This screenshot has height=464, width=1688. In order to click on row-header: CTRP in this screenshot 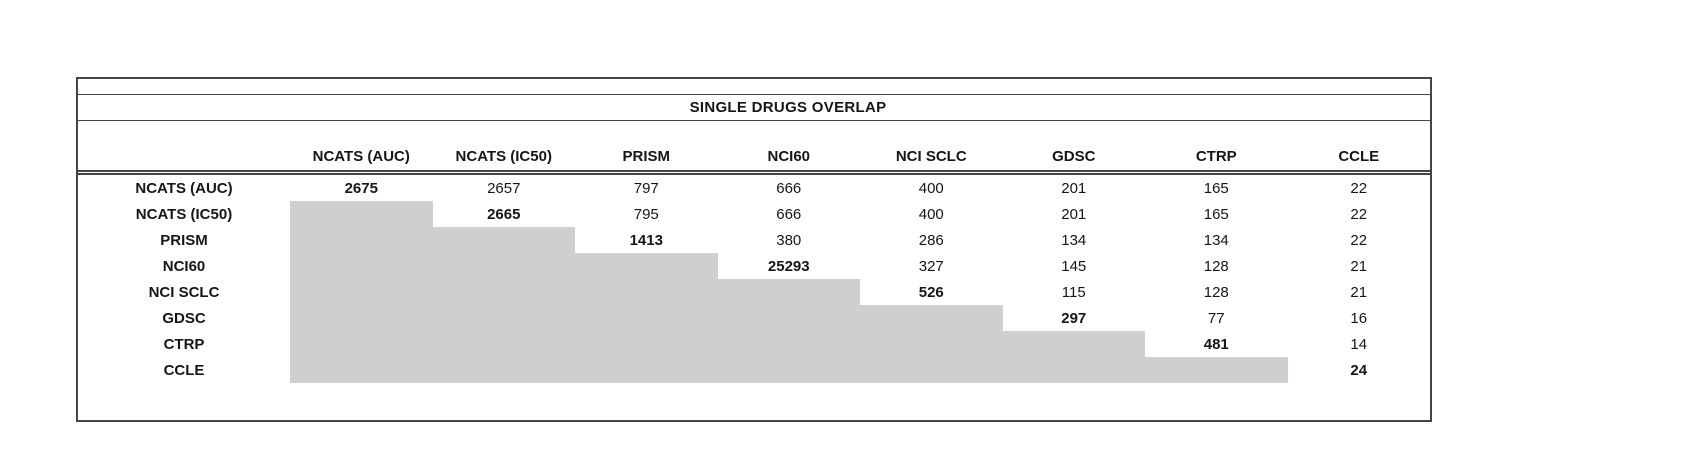, I will do `click(184, 344)`.